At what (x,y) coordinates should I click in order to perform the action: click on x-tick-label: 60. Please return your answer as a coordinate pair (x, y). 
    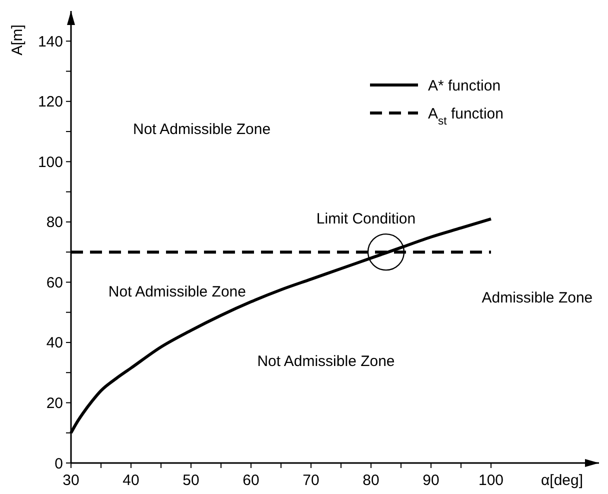
    Looking at the image, I should click on (251, 480).